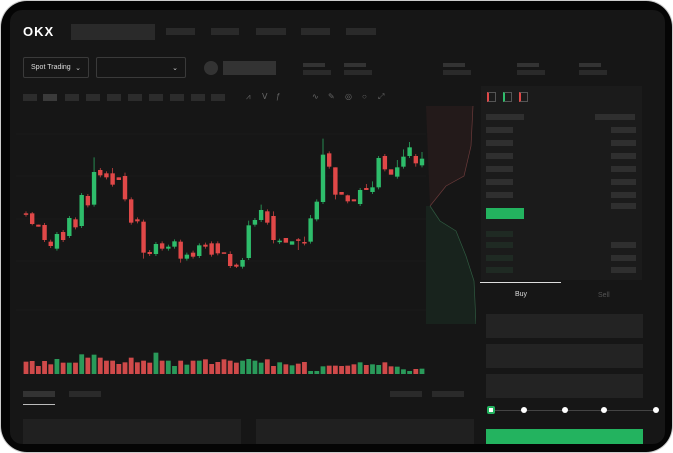 This screenshot has width=673, height=453. I want to click on asks-only-icon, so click(523, 97).